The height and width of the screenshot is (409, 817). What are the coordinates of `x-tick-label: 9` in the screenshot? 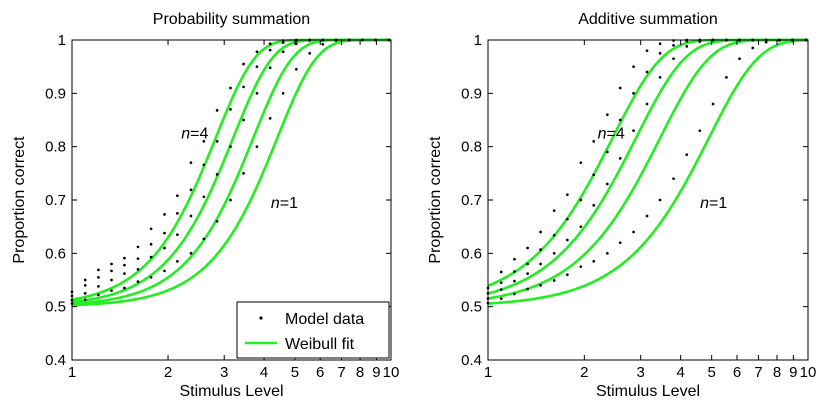 It's located at (793, 372).